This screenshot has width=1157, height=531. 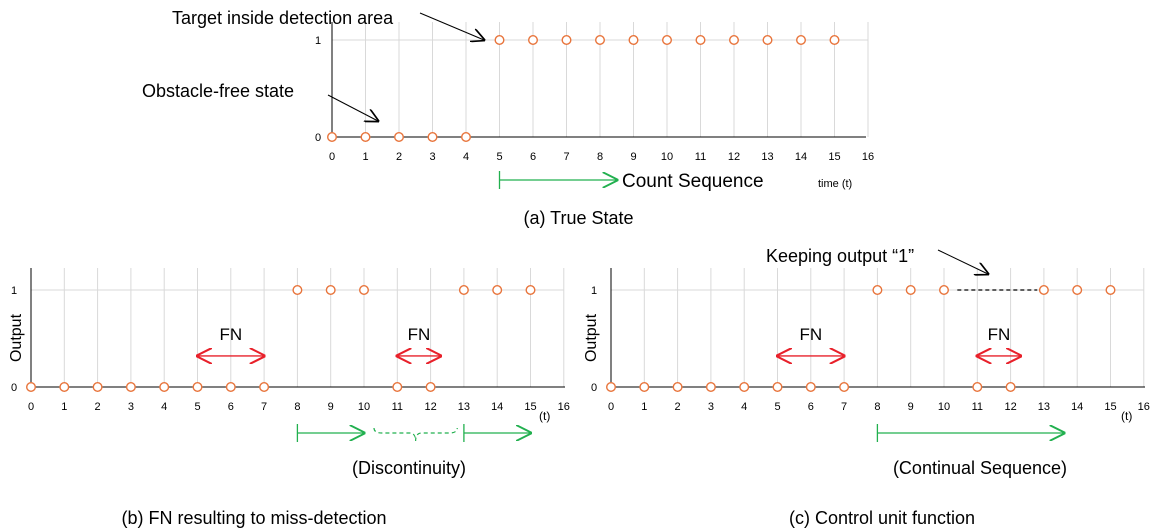 What do you see at coordinates (1110, 407) in the screenshot?
I see `panel-c-xtick-label: 15` at bounding box center [1110, 407].